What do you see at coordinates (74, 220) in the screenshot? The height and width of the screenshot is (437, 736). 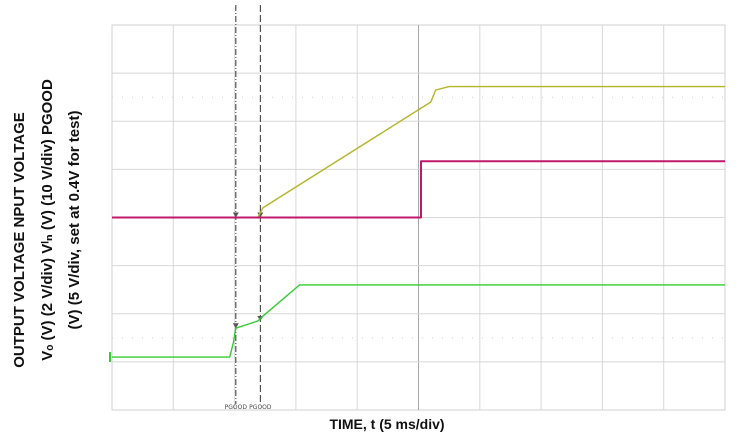 I see `y-axis-label-line-3: (V) (5 V/div, set at 0.4V for test)` at bounding box center [74, 220].